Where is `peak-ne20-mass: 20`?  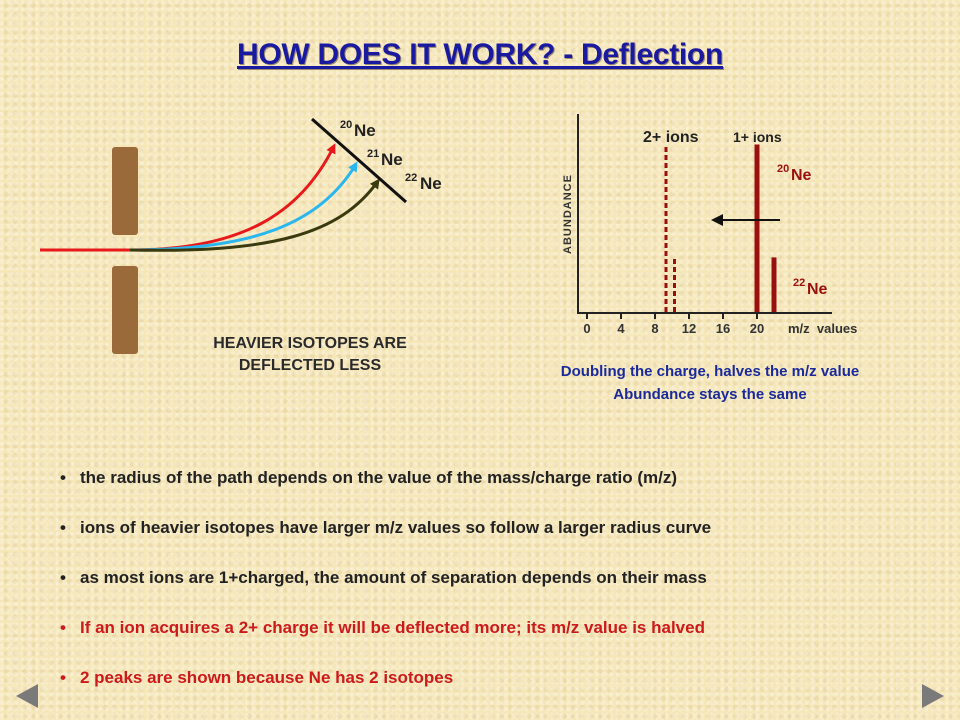
peak-ne20-mass: 20 is located at coordinates (783, 169).